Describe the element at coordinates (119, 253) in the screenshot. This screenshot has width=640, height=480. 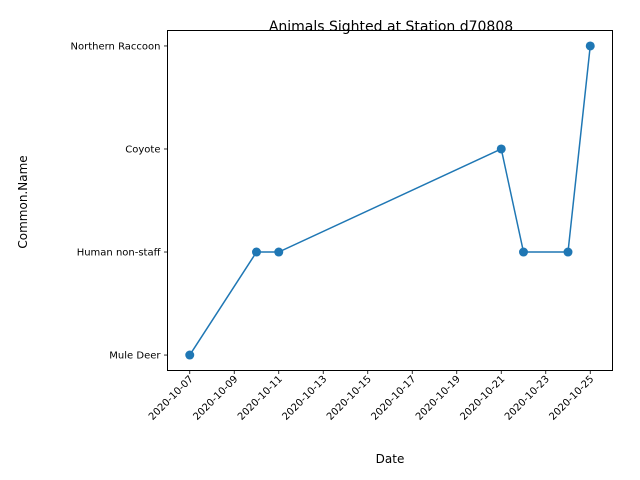
I see `y-tick-label: Human non-staff` at that location.